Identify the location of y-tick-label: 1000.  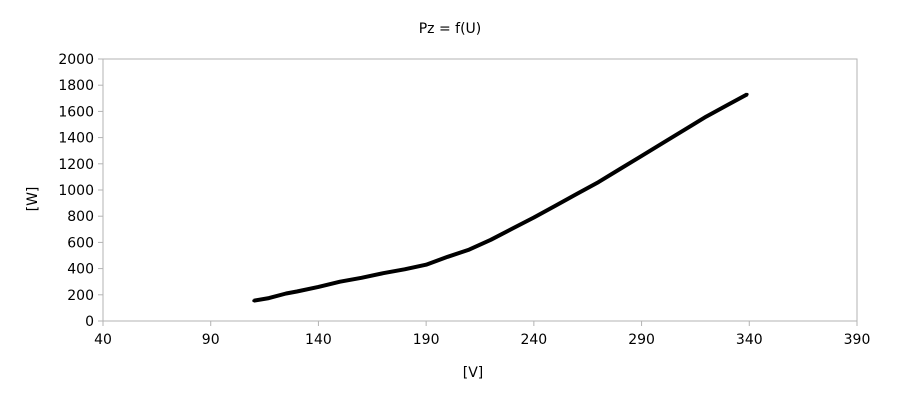
(76, 191).